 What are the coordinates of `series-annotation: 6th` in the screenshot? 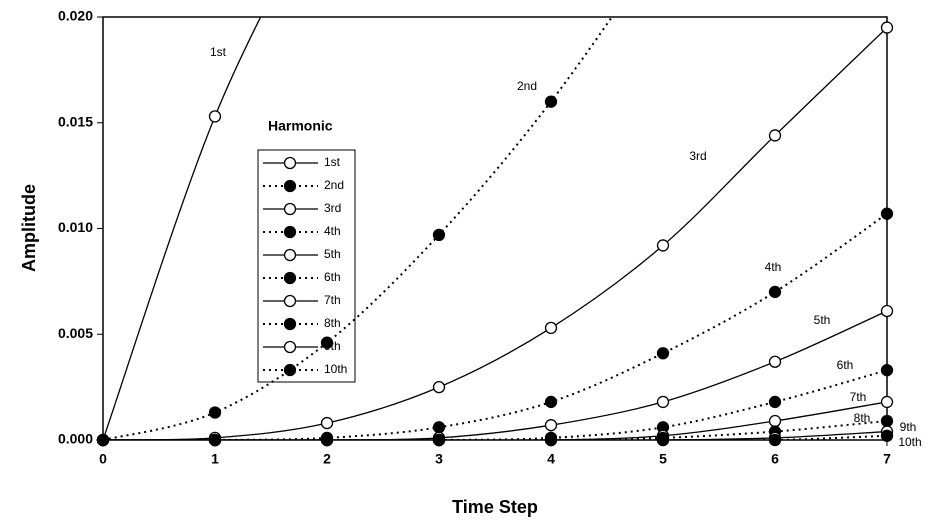 It's located at (845, 365).